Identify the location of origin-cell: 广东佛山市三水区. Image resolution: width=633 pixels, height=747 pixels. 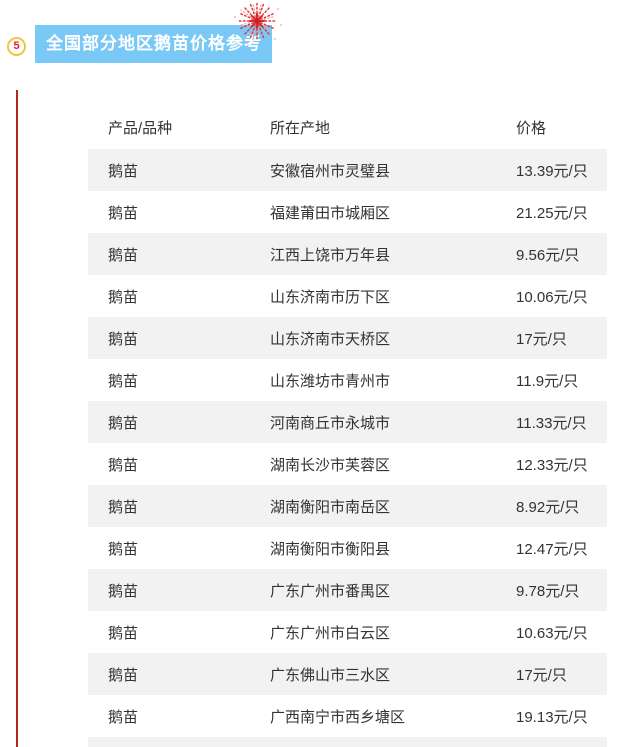
(330, 675).